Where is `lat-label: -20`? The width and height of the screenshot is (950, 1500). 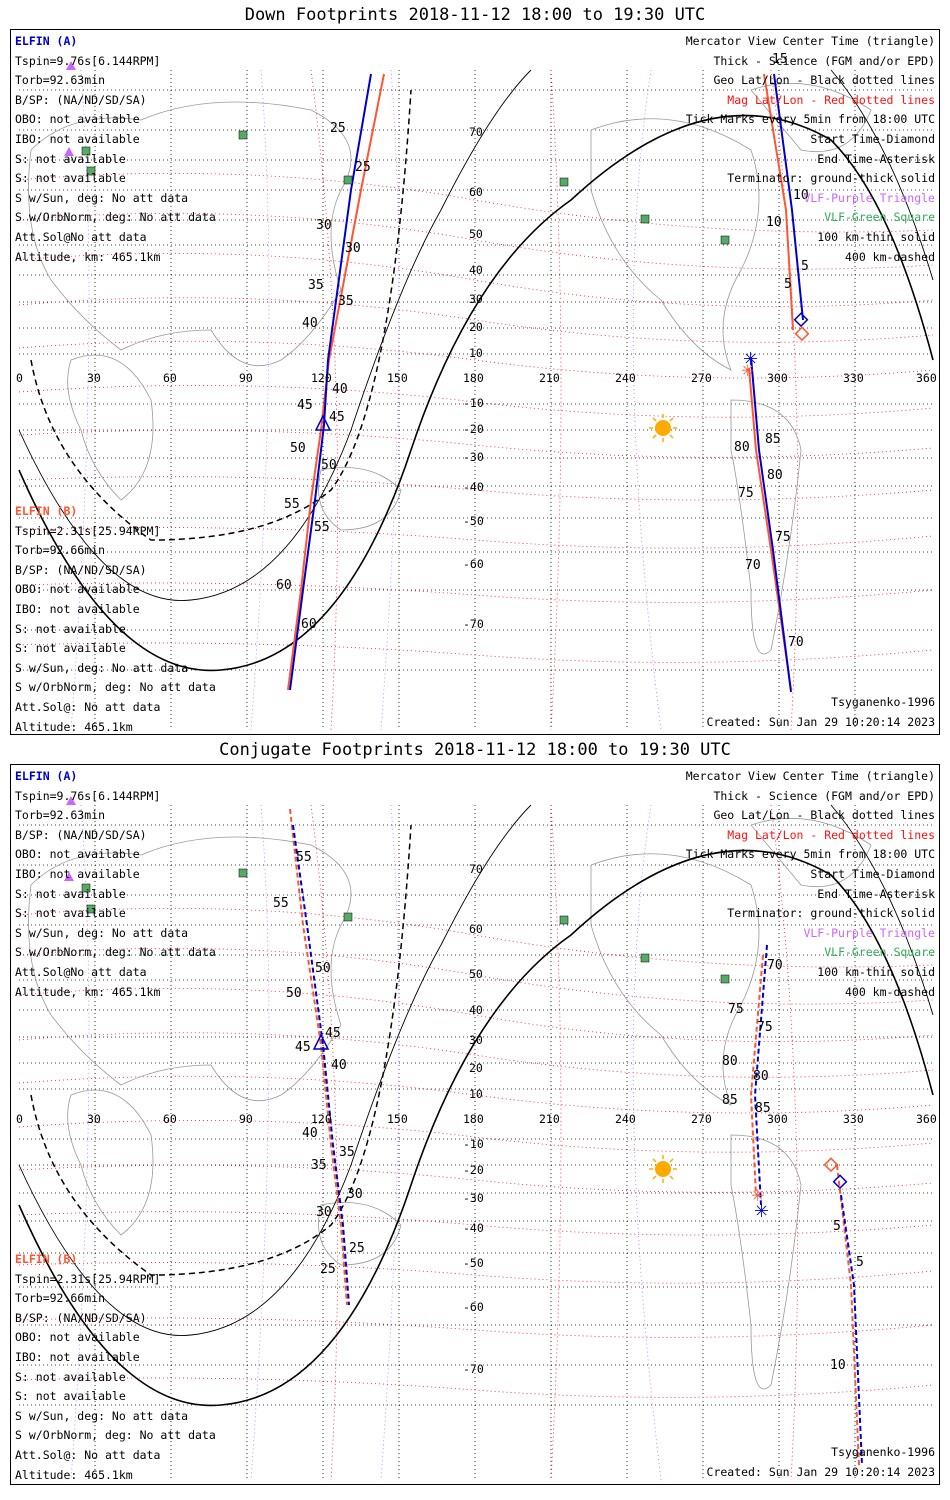 lat-label: -20 is located at coordinates (473, 1170).